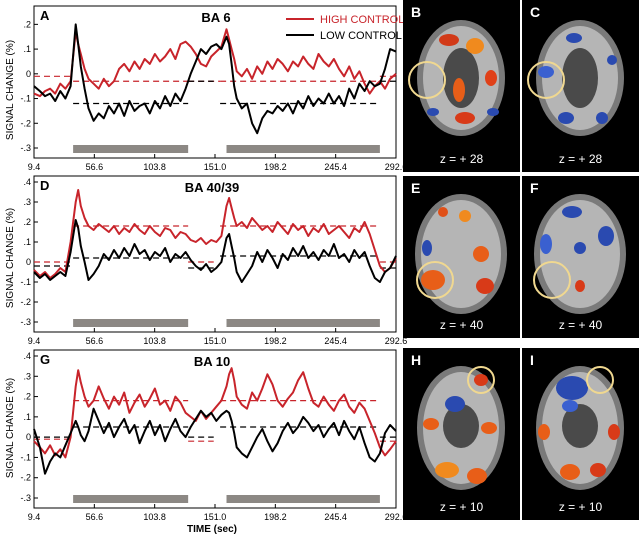 The image size is (640, 537). Describe the element at coordinates (461, 254) in the screenshot. I see `brain-slice-e` at that location.